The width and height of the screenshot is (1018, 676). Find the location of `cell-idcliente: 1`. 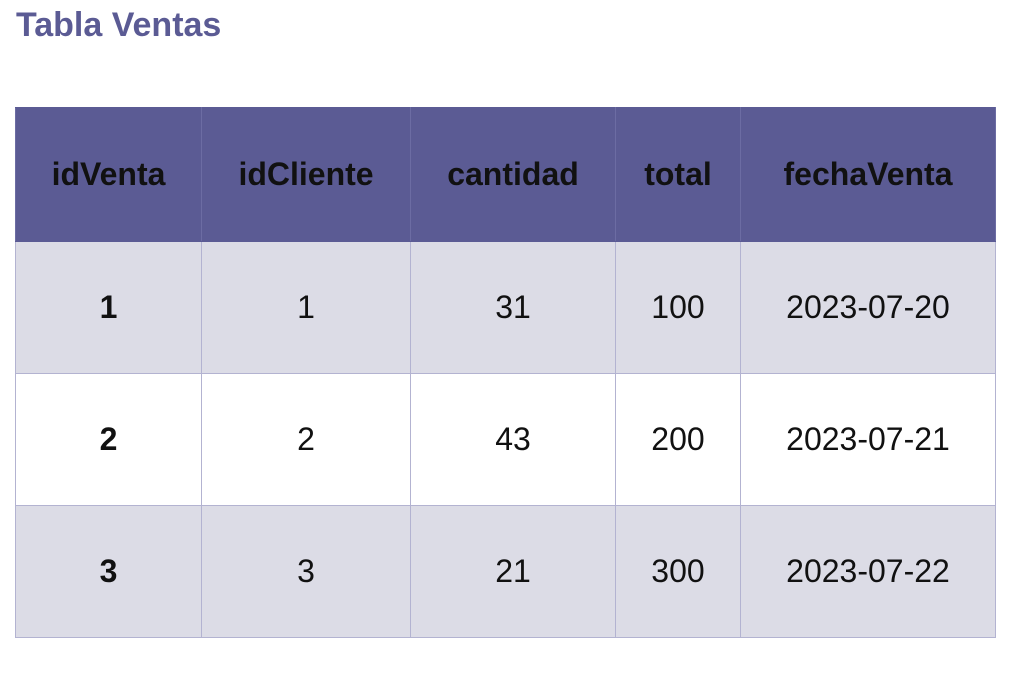

cell-idcliente: 1 is located at coordinates (306, 307).